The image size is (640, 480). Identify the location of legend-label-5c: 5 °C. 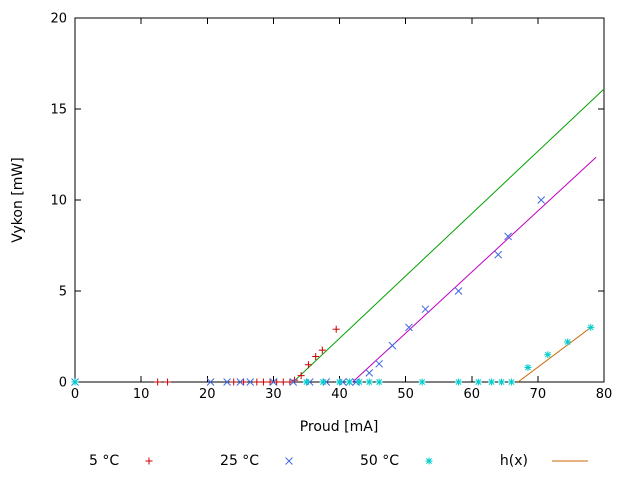
(104, 461).